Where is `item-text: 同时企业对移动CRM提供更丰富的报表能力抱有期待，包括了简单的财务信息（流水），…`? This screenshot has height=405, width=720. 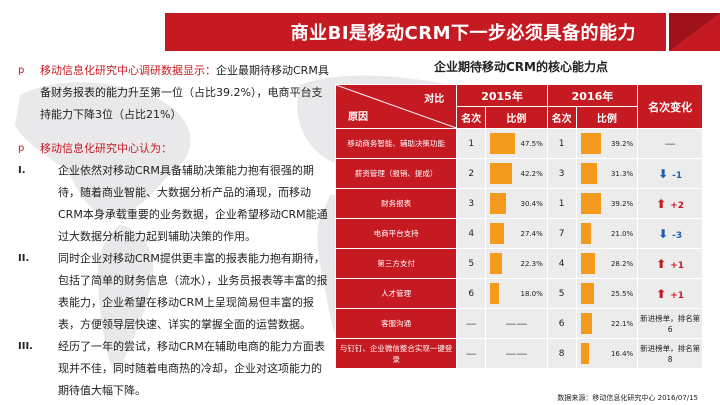
item-text: 同时企业对移动CRM提供更丰富的报表能力抱有期待，包括了简单的财务信息（流水），… is located at coordinates (193, 291).